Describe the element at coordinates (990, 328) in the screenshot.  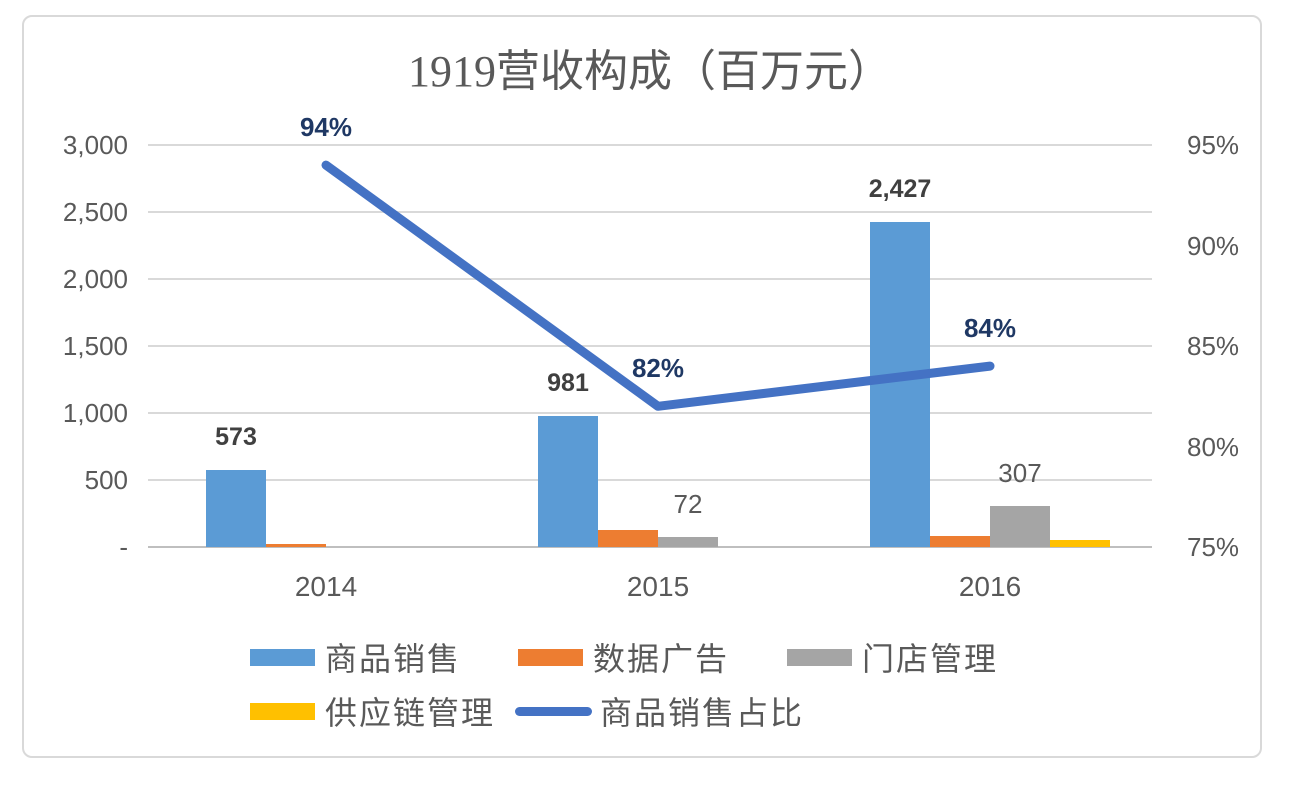
I see `line-value-label: 84%` at that location.